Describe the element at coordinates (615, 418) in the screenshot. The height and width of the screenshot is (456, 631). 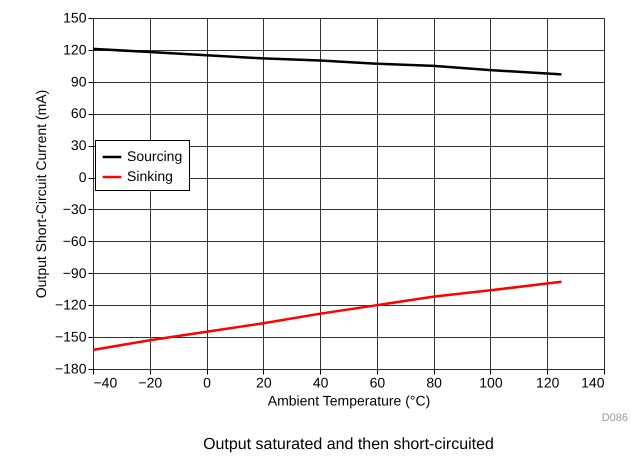
I see `text: D086` at that location.